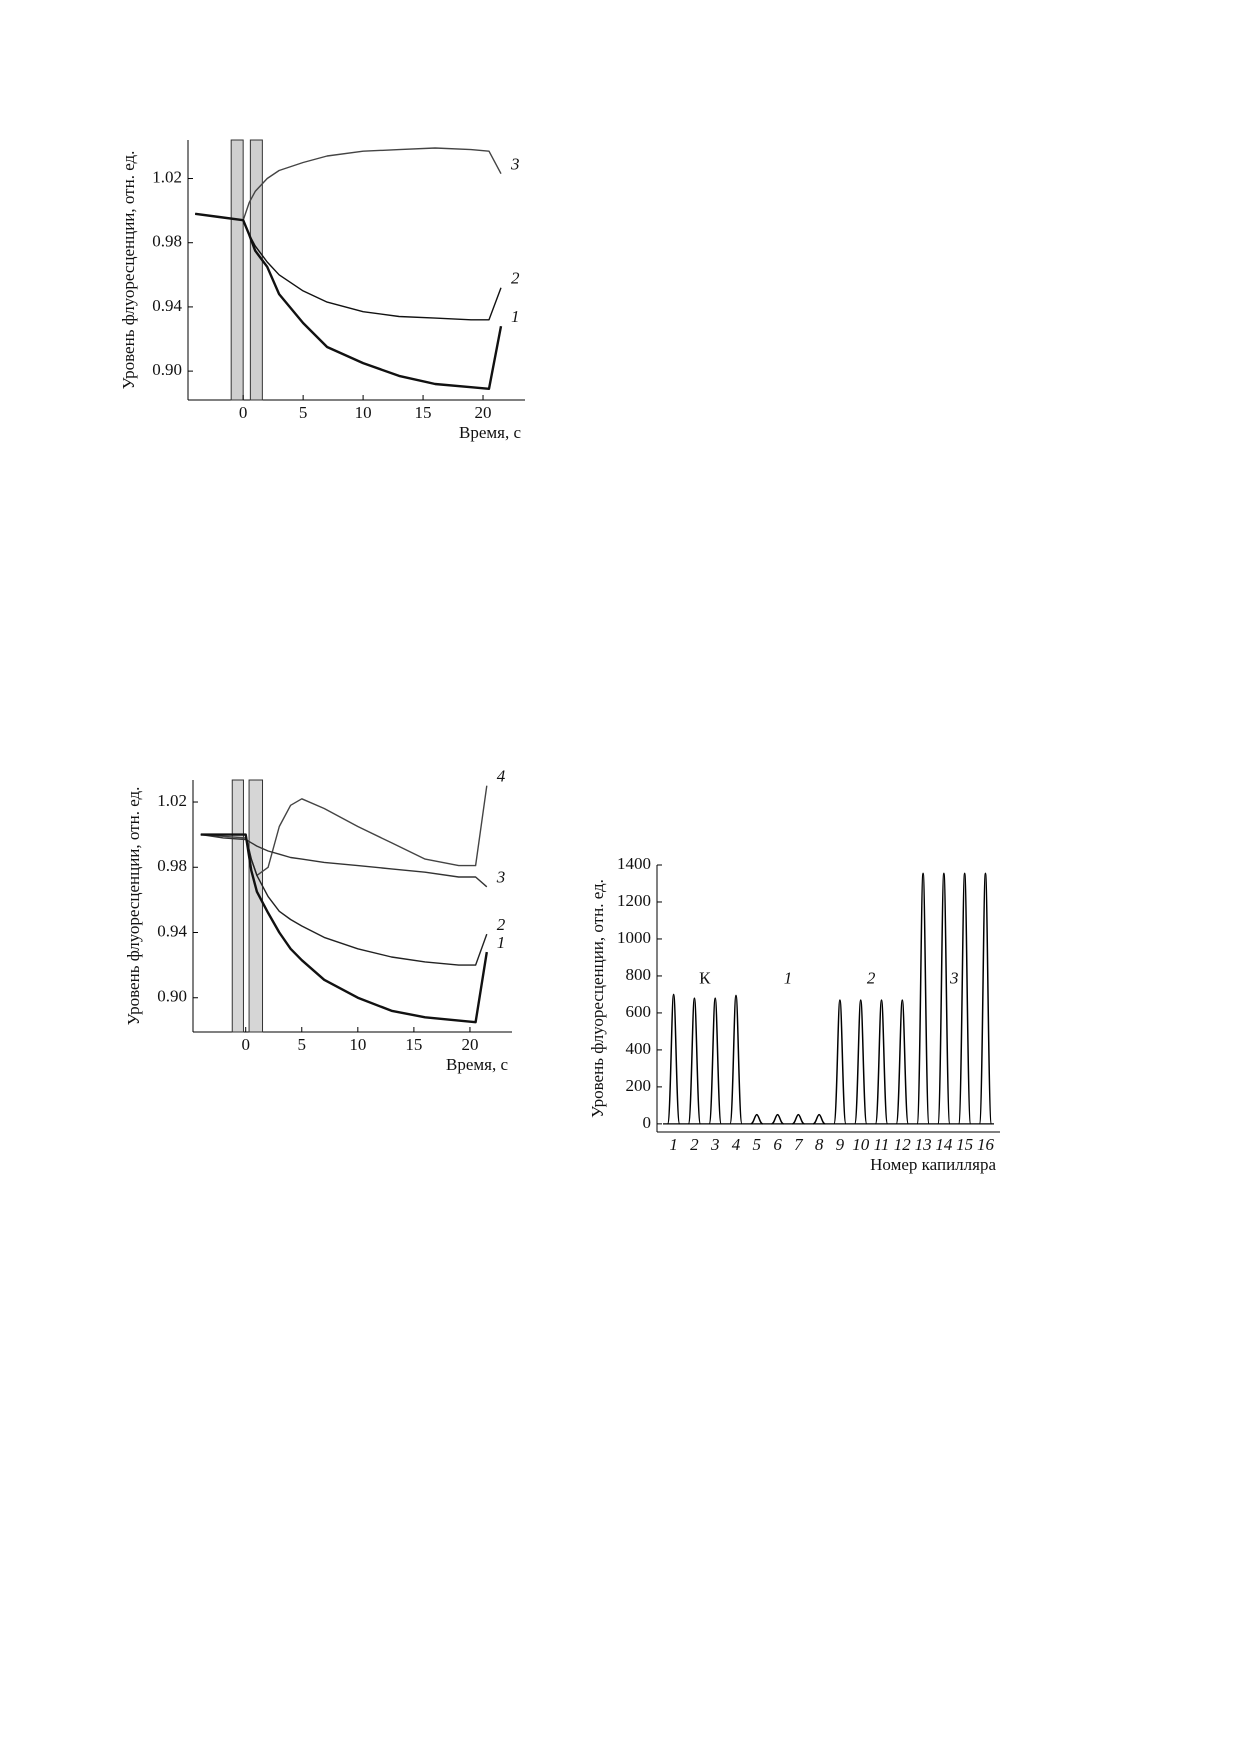  Describe the element at coordinates (788, 978) in the screenshot. I see `group-label: 1` at that location.